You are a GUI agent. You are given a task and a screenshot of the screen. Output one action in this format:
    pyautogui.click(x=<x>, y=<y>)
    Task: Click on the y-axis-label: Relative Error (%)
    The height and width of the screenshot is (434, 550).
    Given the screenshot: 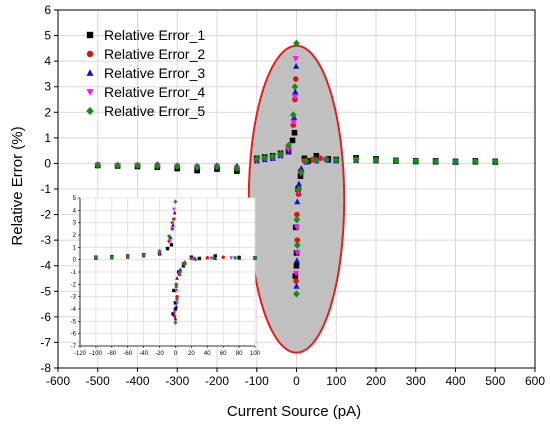 What is the action you would take?
    pyautogui.click(x=17, y=185)
    